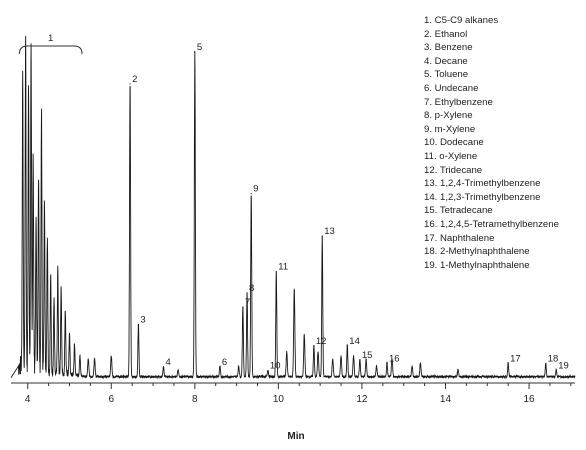 The image size is (586, 450). I want to click on x-tick-label: 14, so click(446, 399).